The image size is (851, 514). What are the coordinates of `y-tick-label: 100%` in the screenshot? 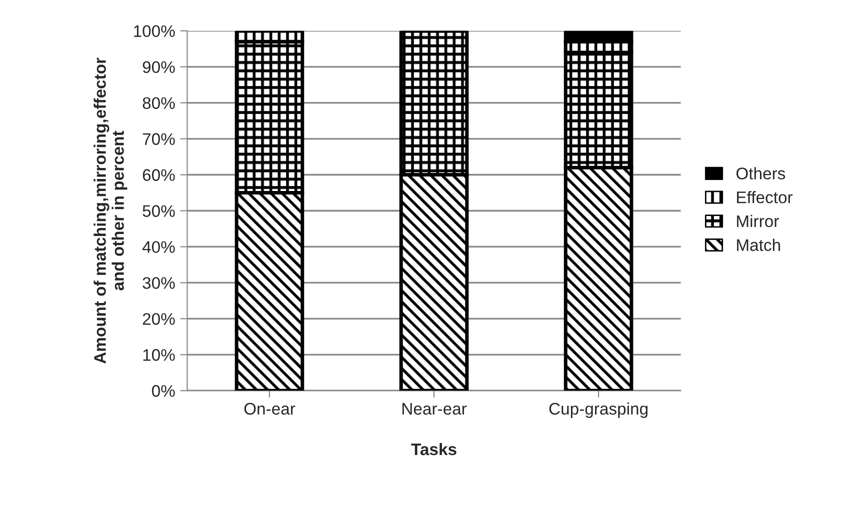 It's located at (154, 31).